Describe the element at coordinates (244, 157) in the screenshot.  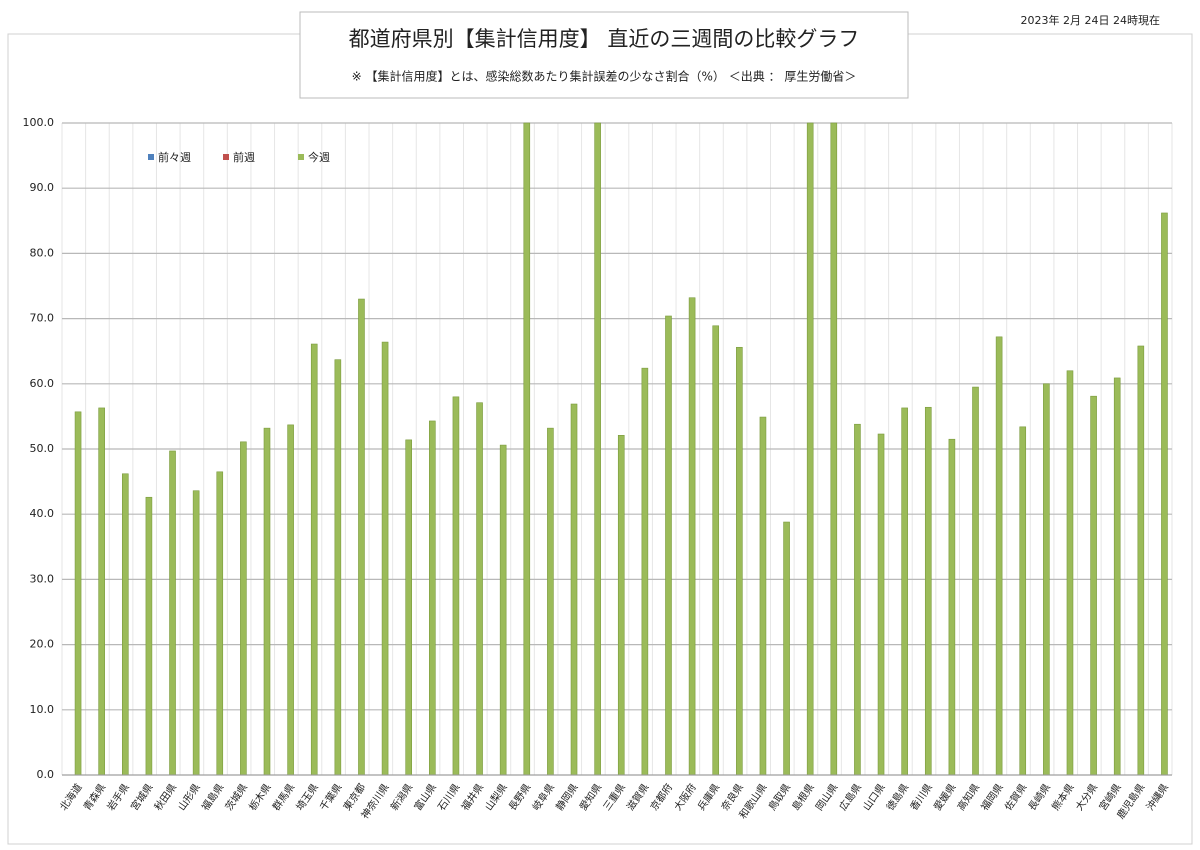
I see `legend-label: 前週` at that location.